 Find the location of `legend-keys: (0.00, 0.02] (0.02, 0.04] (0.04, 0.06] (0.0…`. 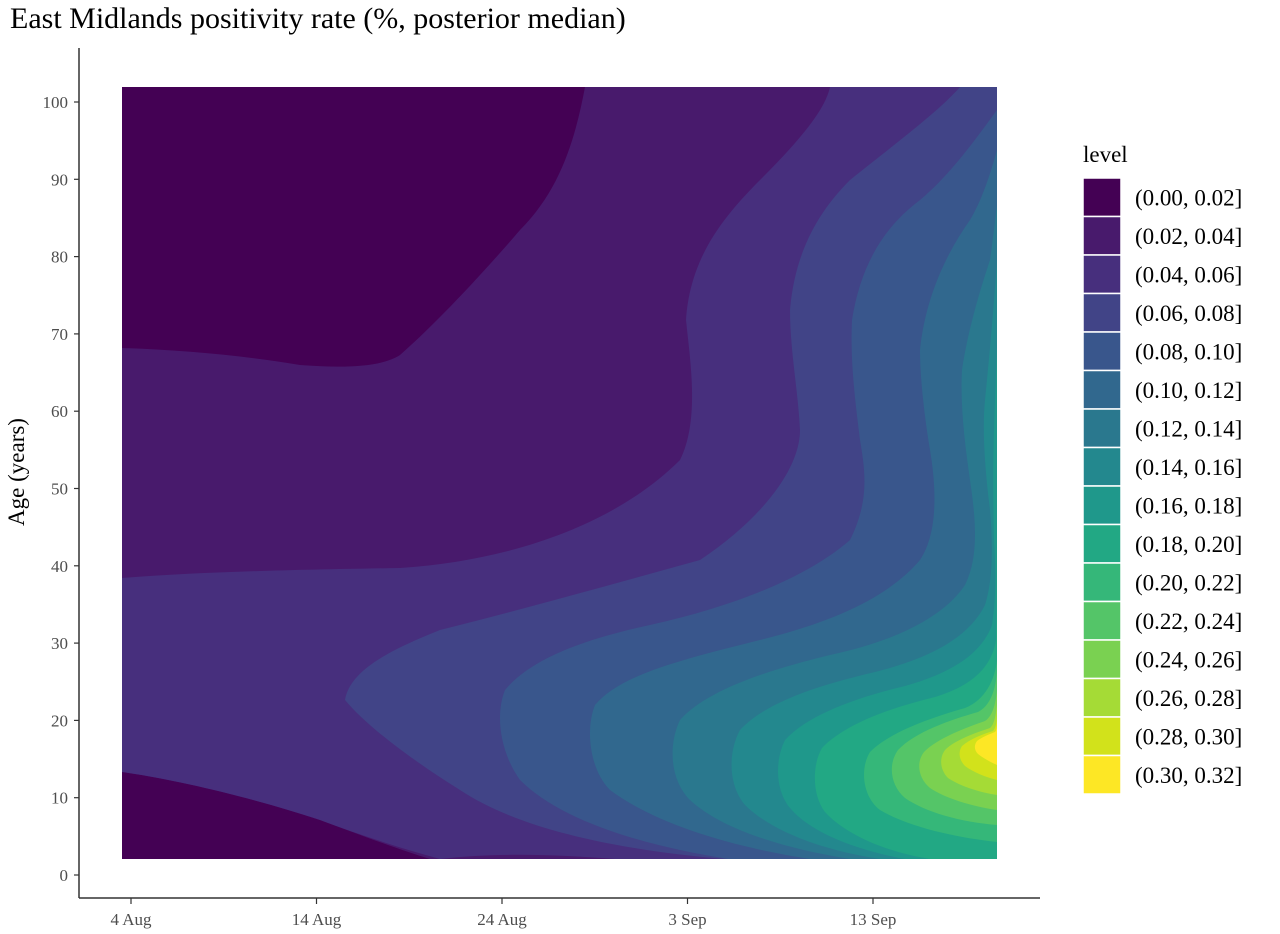

legend-keys: (0.00, 0.02] (0.02, 0.04] (0.04, 0.06] (0.0… is located at coordinates (1162, 486).